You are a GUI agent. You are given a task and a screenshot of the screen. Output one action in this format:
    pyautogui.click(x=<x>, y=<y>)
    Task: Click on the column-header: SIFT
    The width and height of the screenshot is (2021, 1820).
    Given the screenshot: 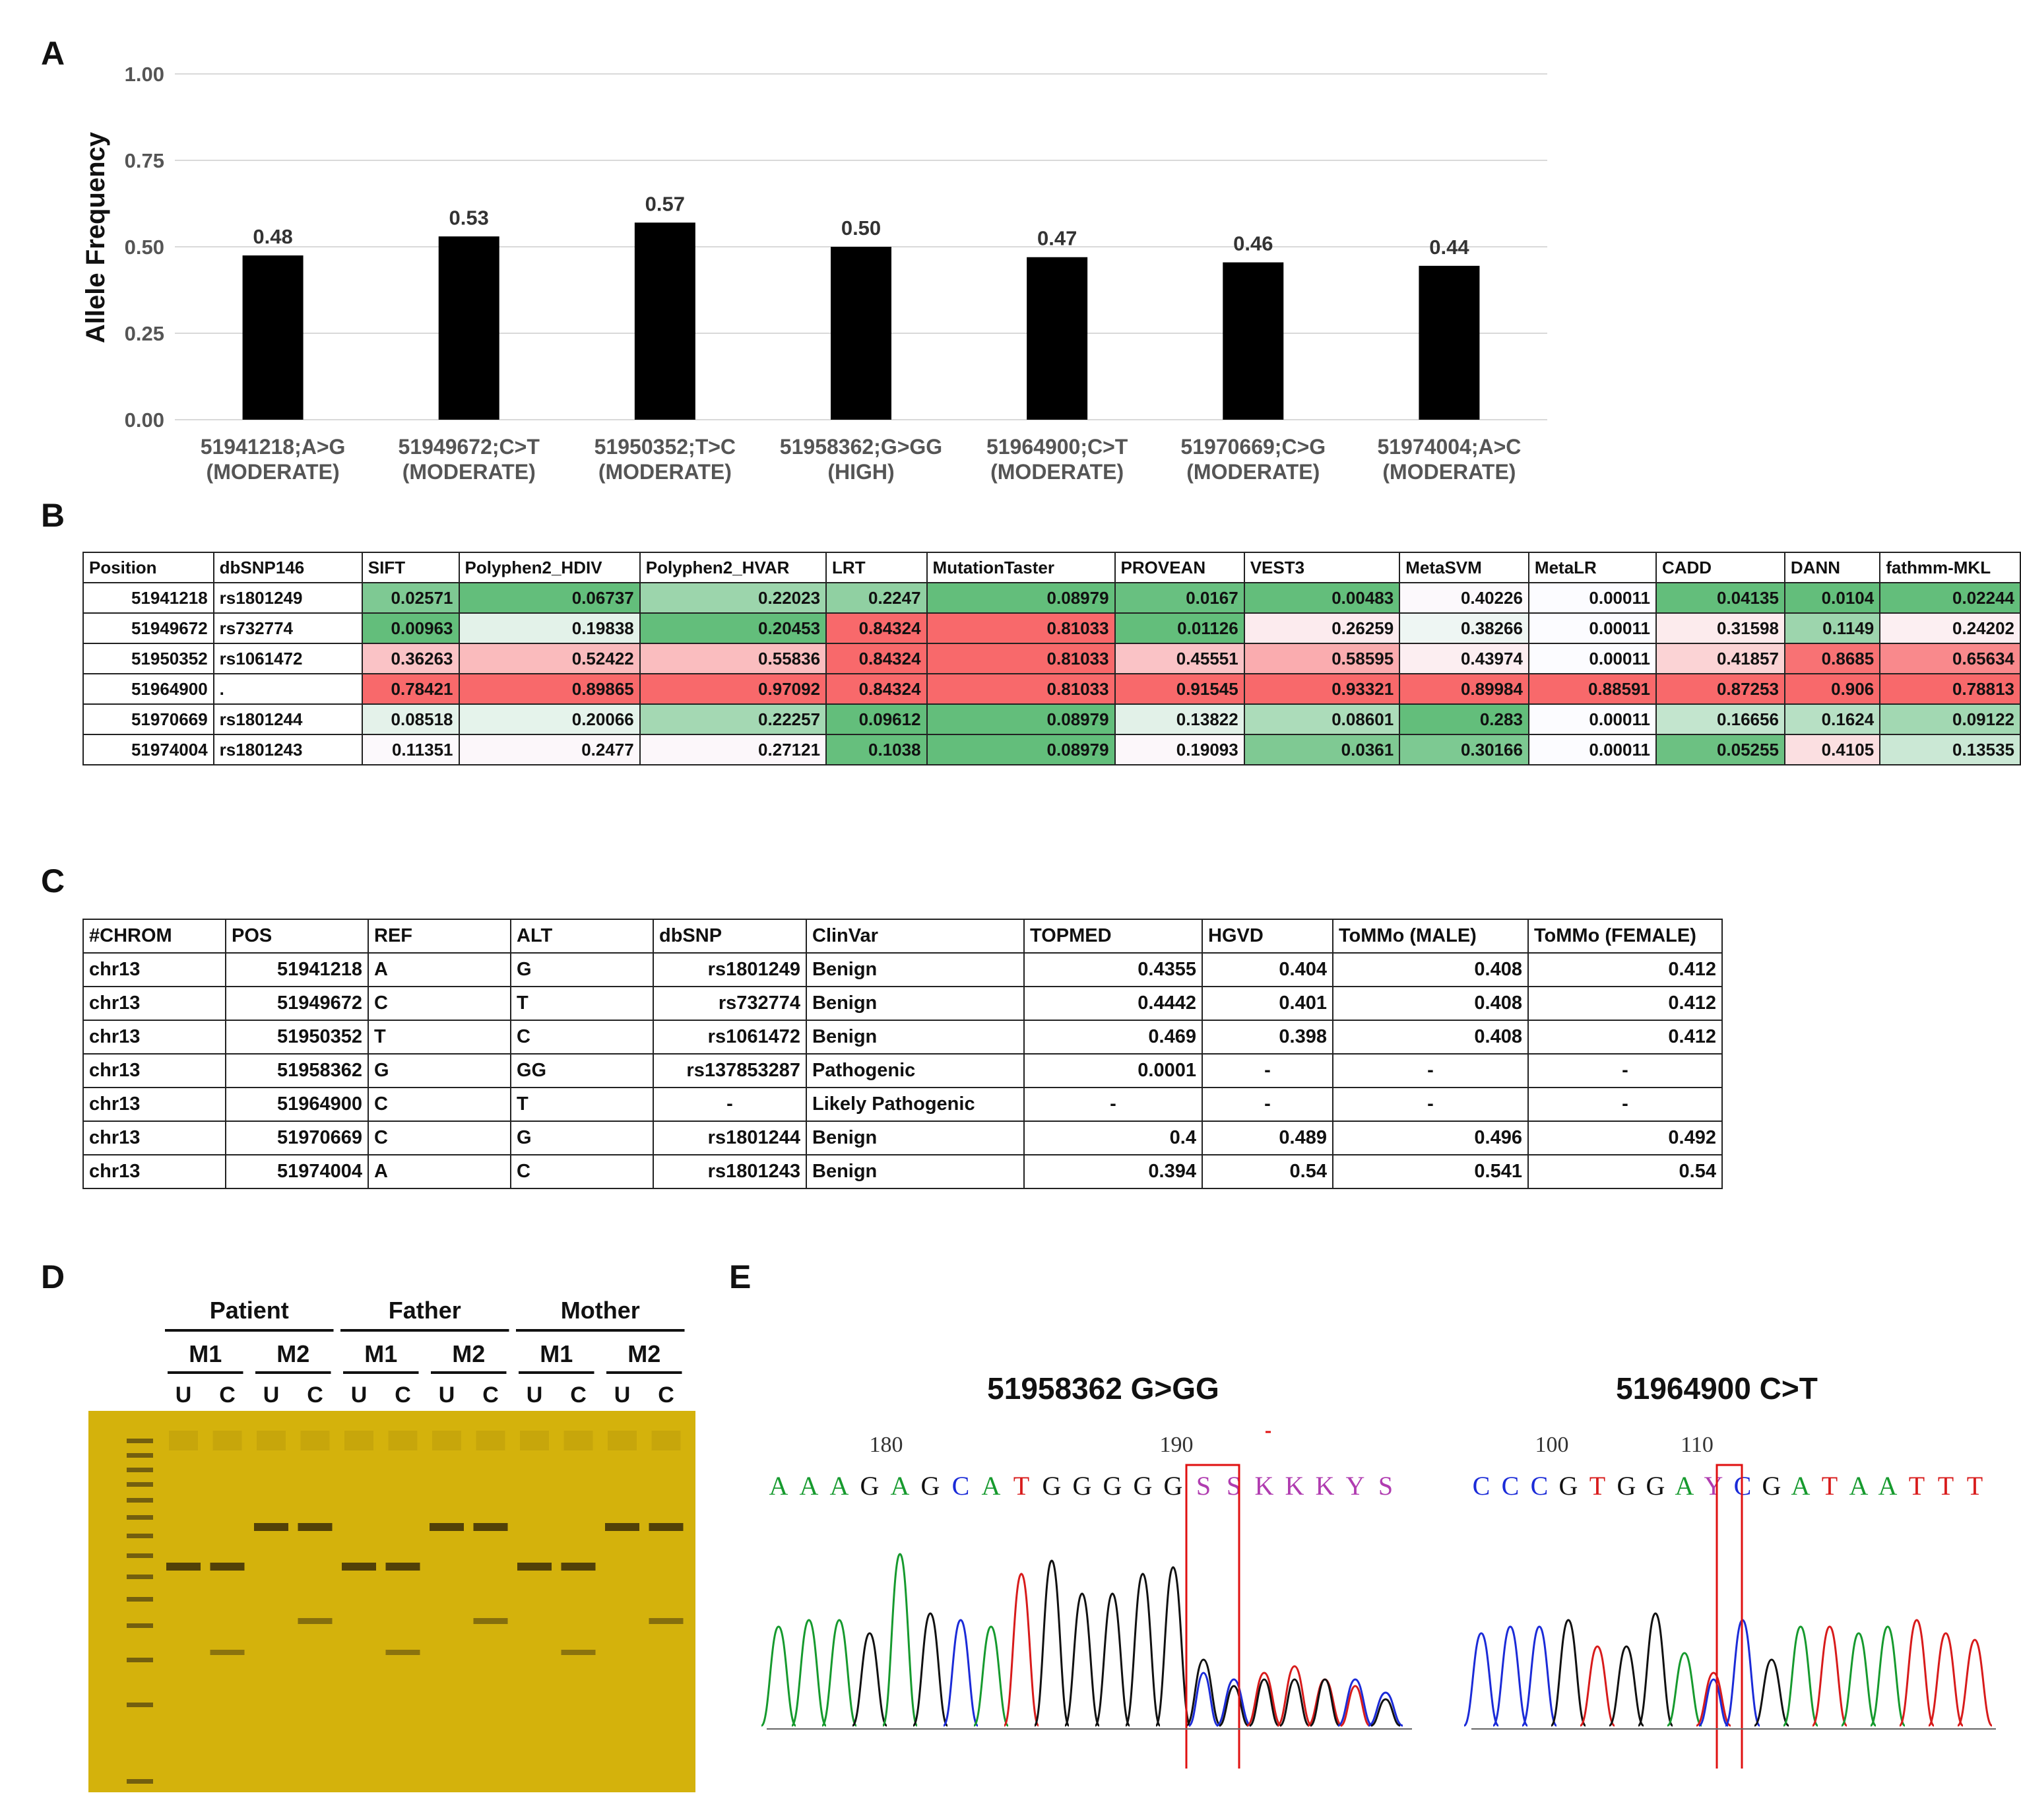 What is the action you would take?
    pyautogui.click(x=411, y=567)
    